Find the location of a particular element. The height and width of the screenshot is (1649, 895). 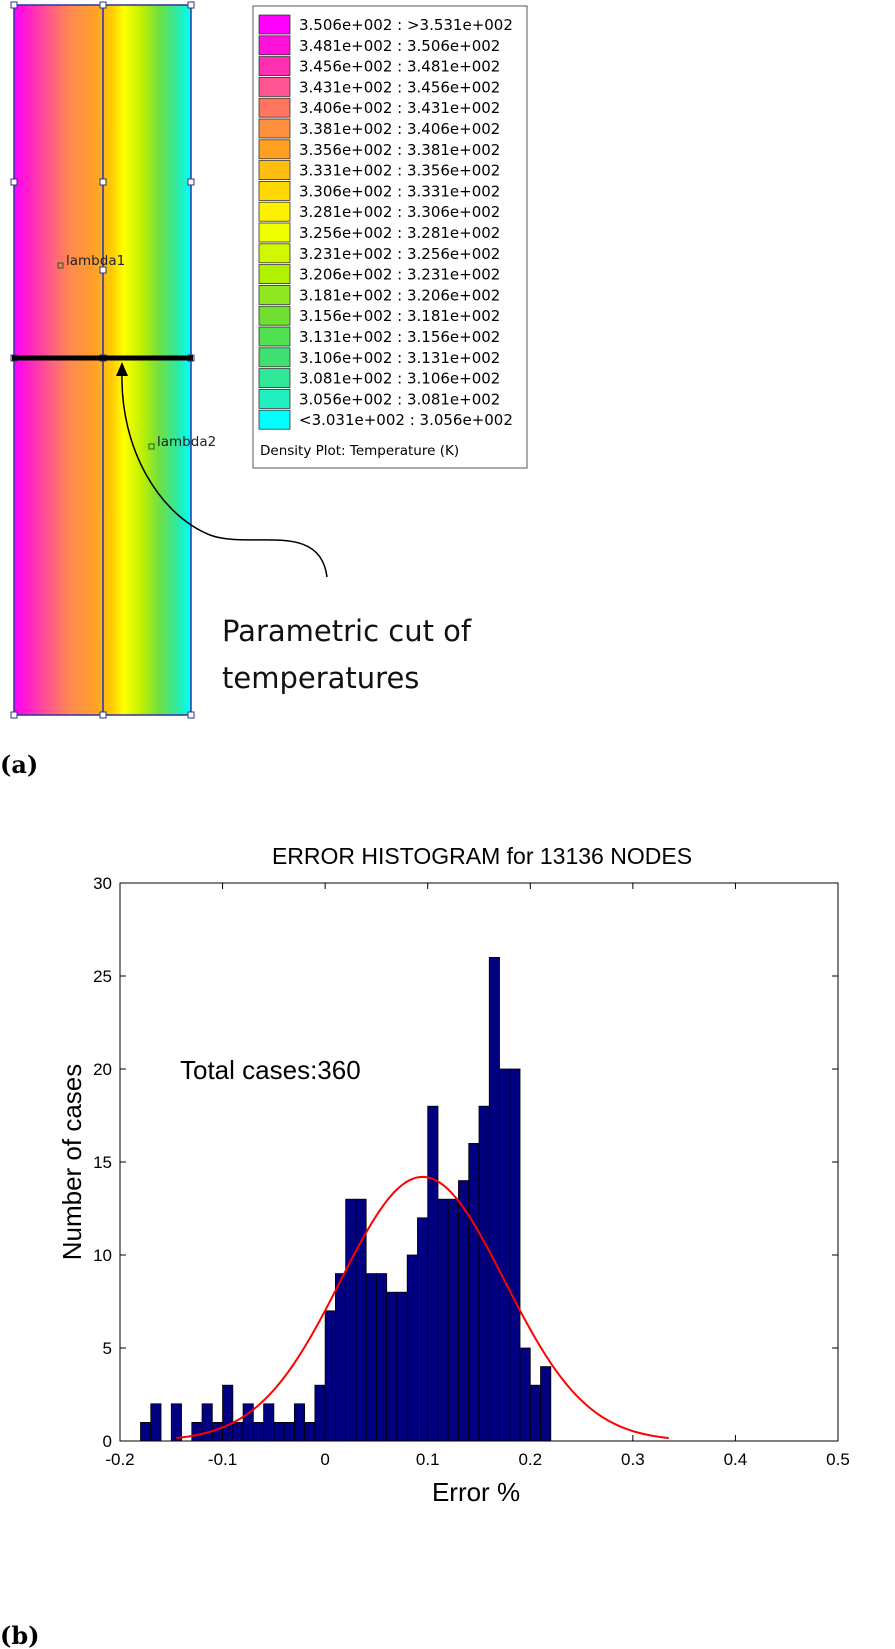

y-tick-label: 15 is located at coordinates (102, 1162).